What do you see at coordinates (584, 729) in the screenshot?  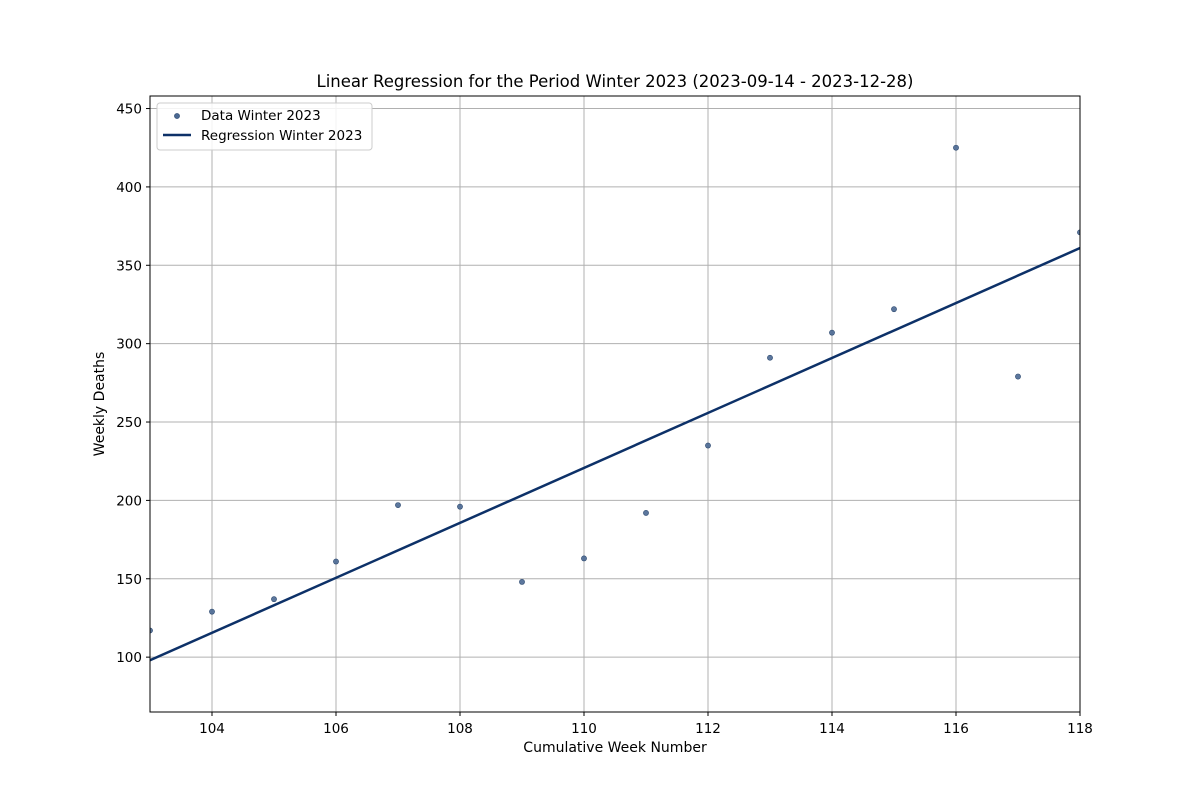 I see `x-tick-label: 110` at bounding box center [584, 729].